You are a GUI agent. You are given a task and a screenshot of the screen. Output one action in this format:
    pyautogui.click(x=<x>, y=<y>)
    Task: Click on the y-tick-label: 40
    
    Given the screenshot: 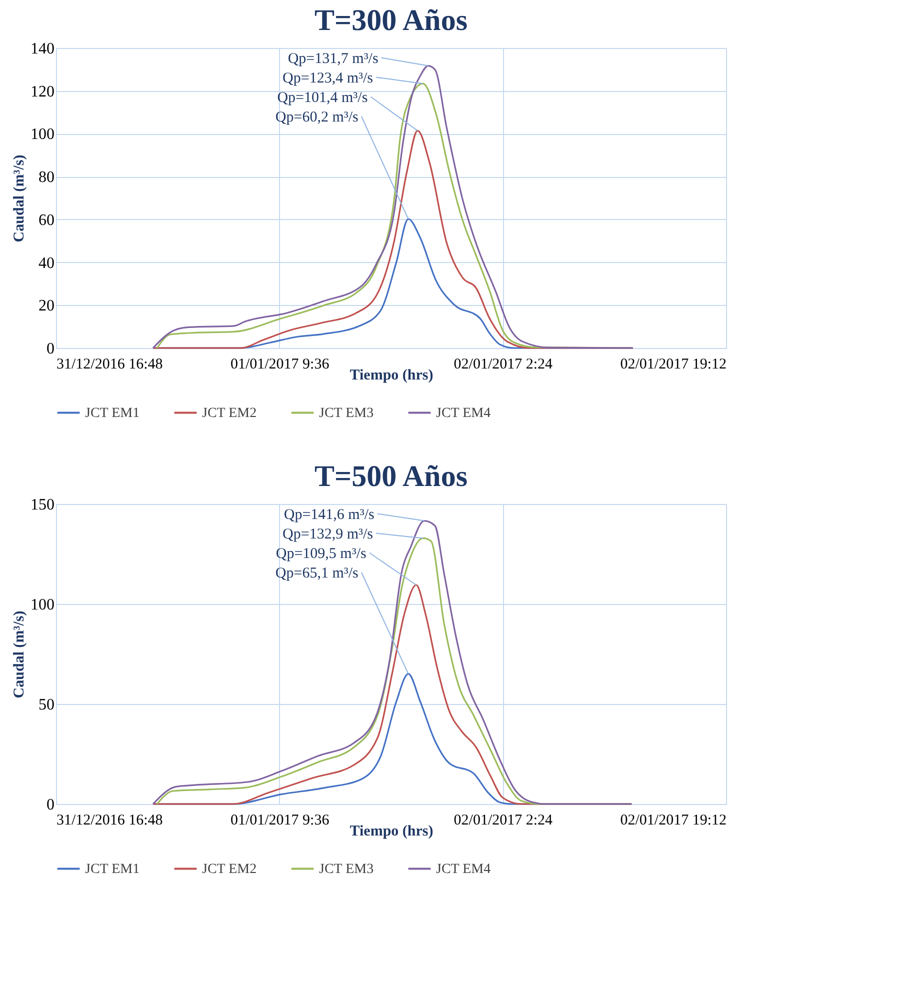 What is the action you would take?
    pyautogui.click(x=46, y=263)
    